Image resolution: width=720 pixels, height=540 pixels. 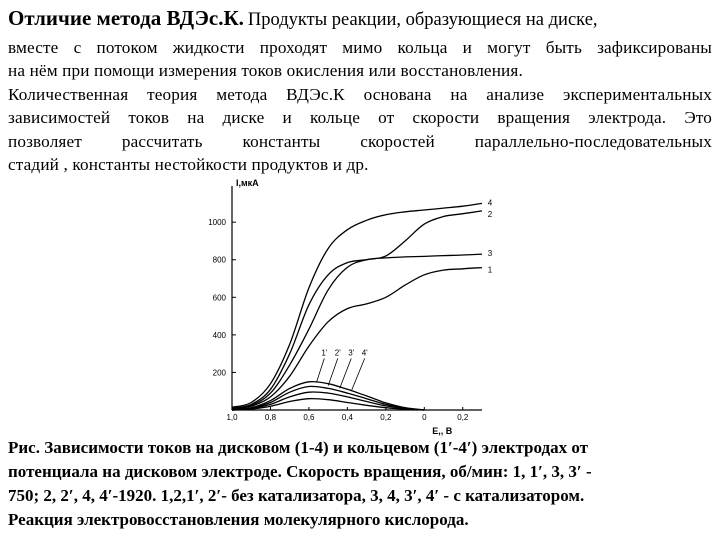 What do you see at coordinates (217, 222) in the screenshot?
I see `y-tick-label: 1000` at bounding box center [217, 222].